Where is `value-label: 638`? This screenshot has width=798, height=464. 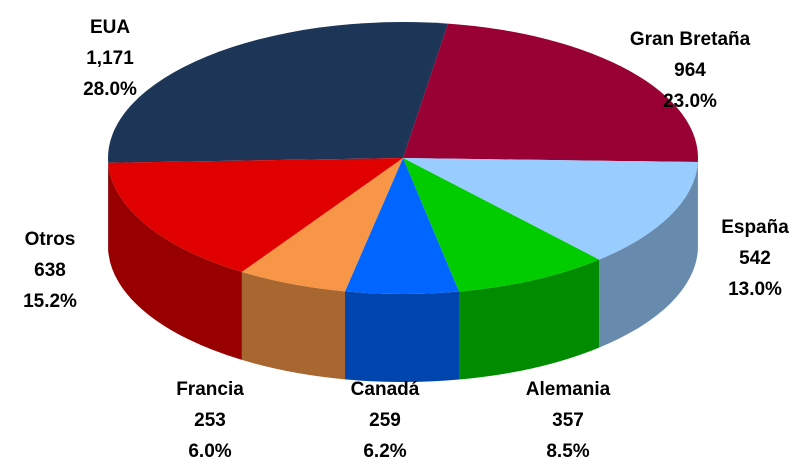
value-label: 638 is located at coordinates (50, 270).